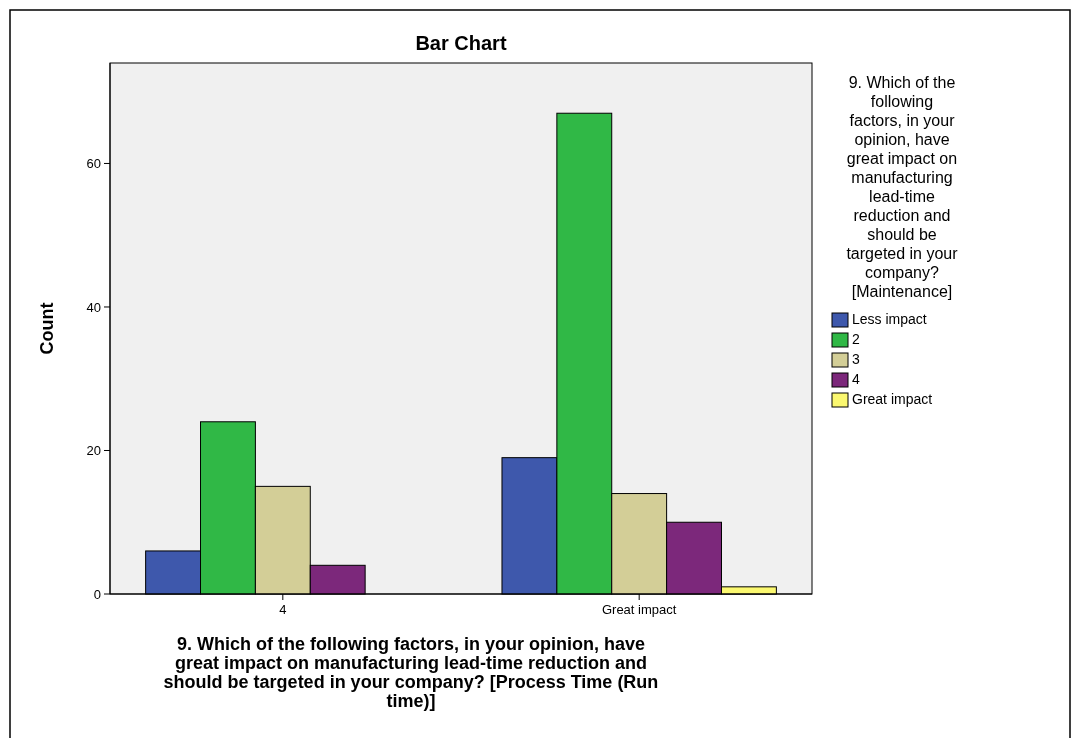 This screenshot has height=738, width=1078. What do you see at coordinates (47, 328) in the screenshot?
I see `y-axis-title: Count` at bounding box center [47, 328].